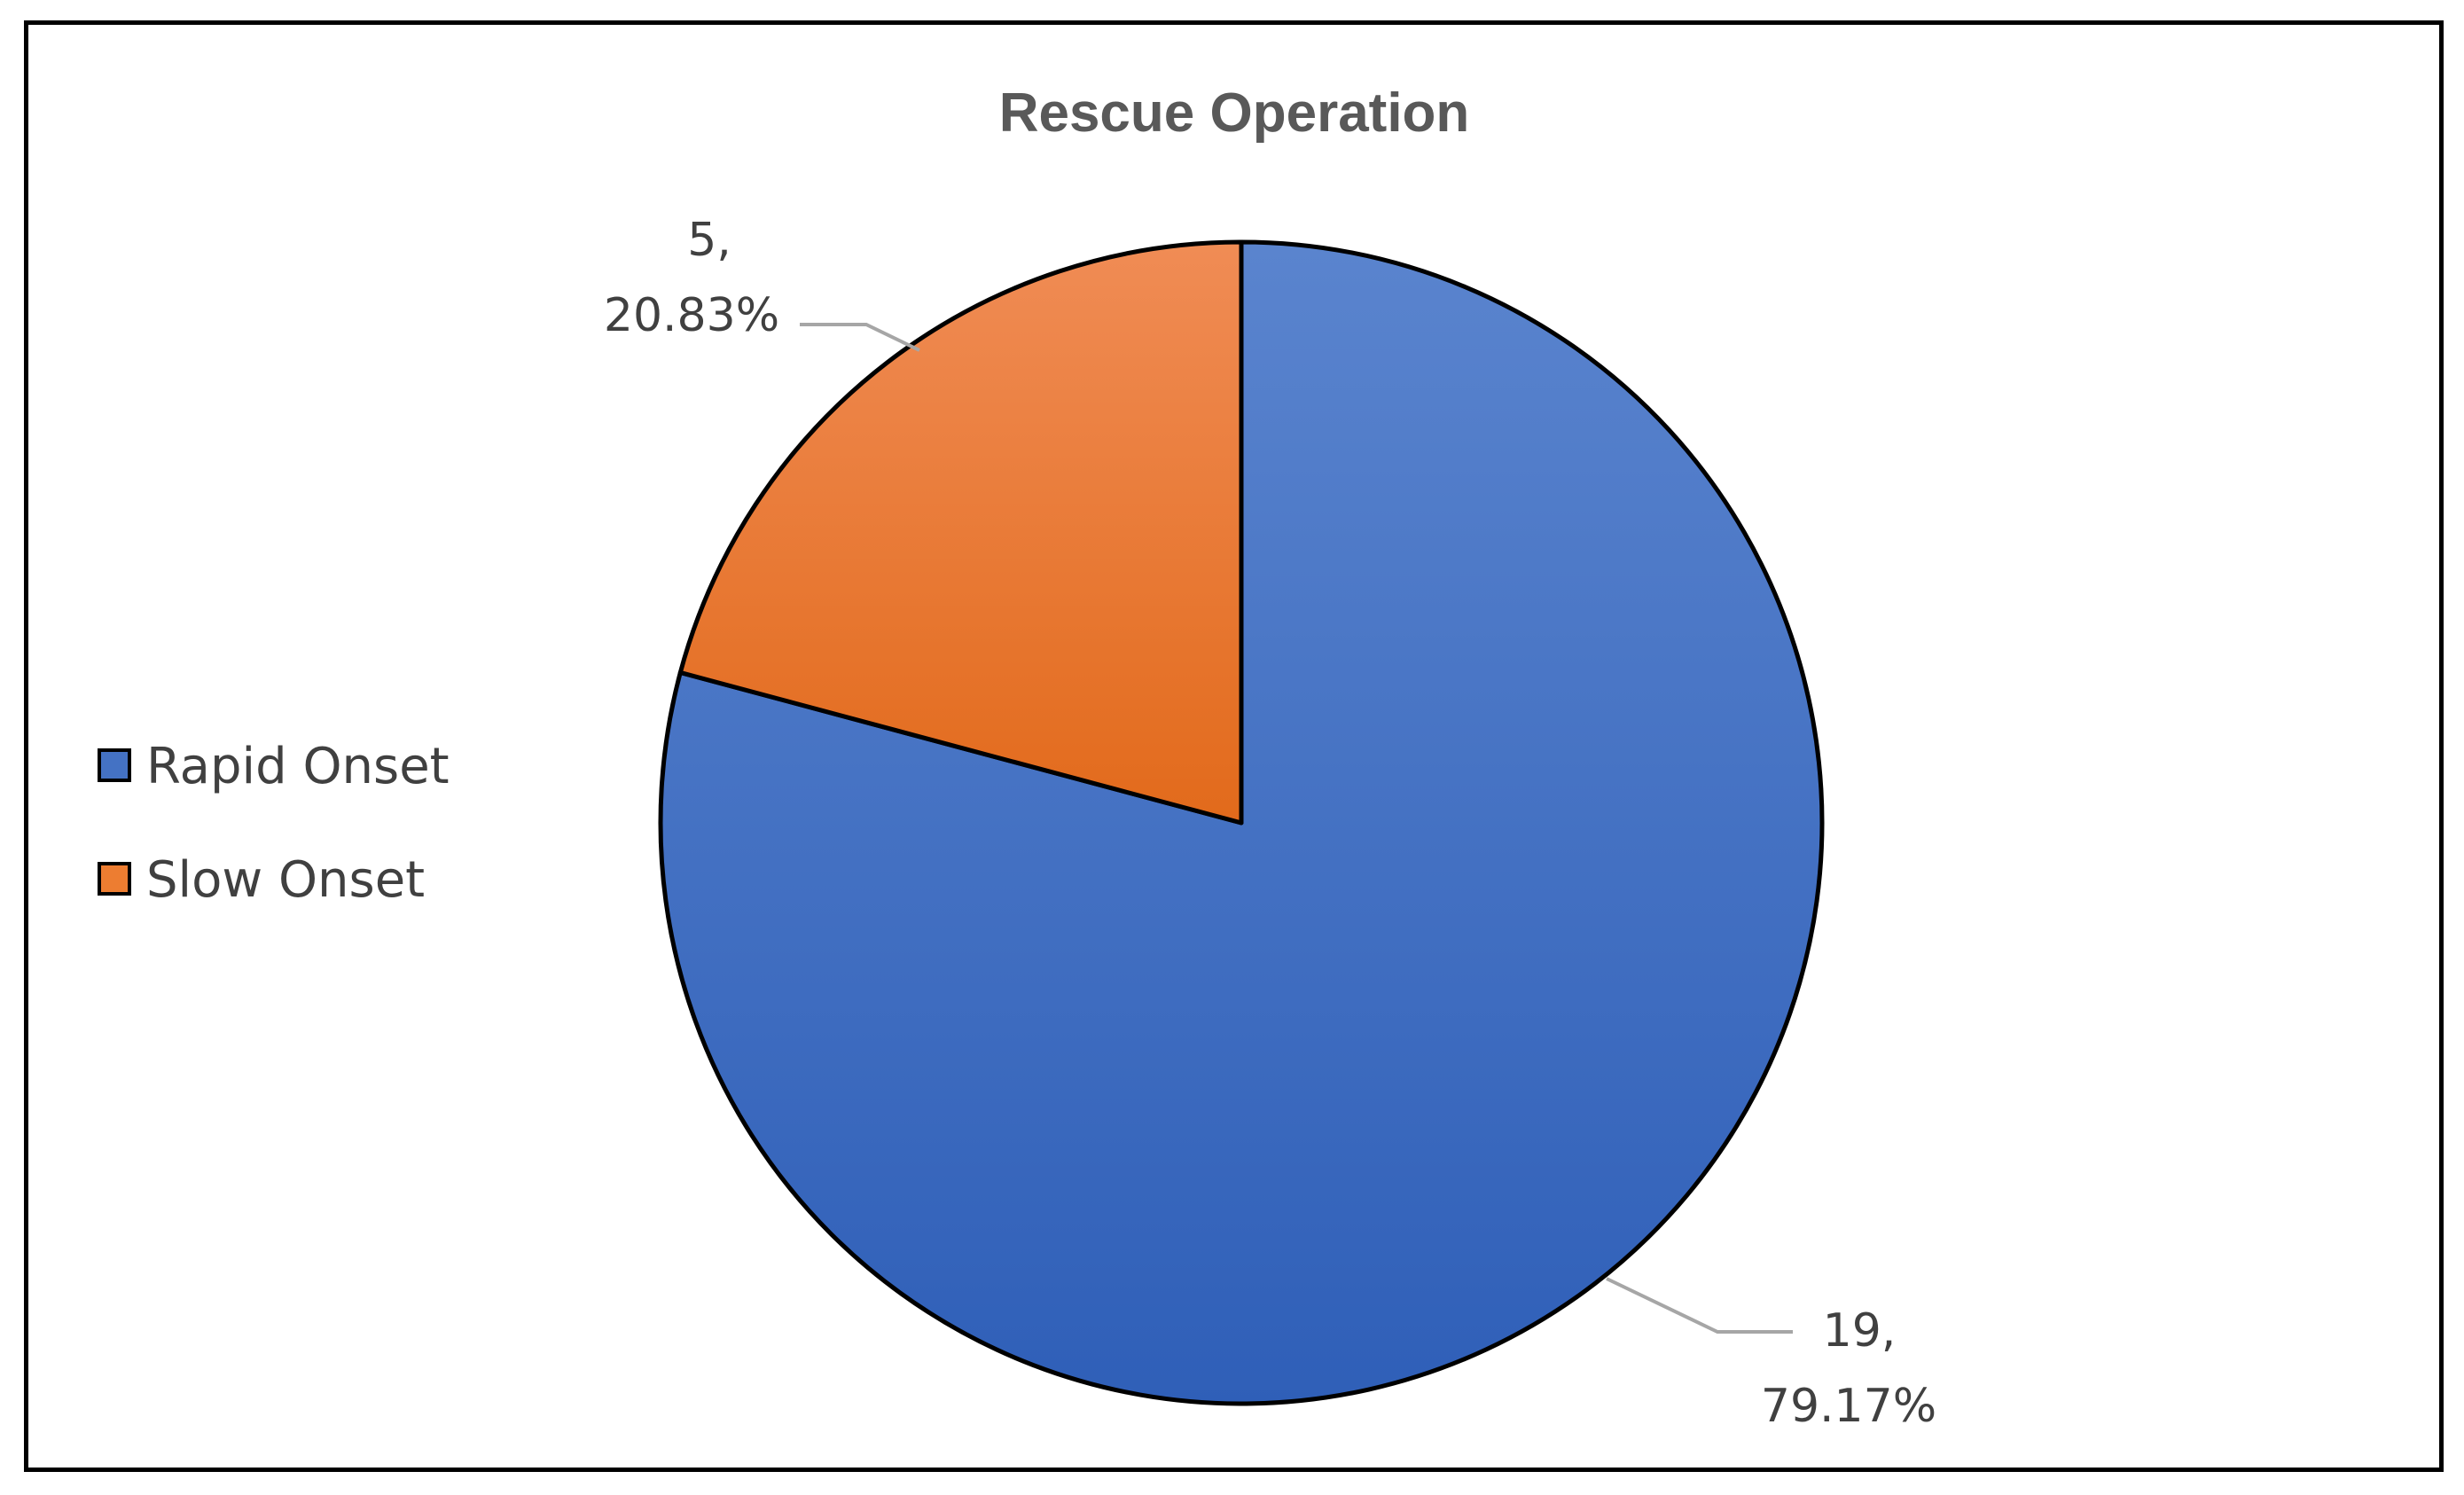 This screenshot has width=2464, height=1495. What do you see at coordinates (114, 765) in the screenshot?
I see `legend-swatch-rapid-onset` at bounding box center [114, 765].